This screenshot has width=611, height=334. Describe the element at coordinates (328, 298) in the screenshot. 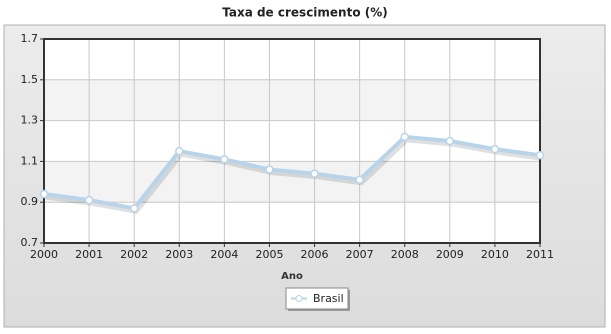

I see `legend-label: Brasil` at that location.